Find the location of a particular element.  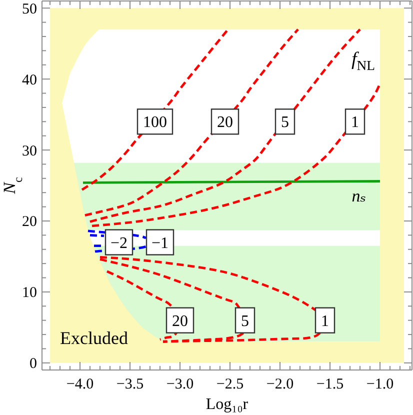

y-tick-label: 40 is located at coordinates (29, 80).